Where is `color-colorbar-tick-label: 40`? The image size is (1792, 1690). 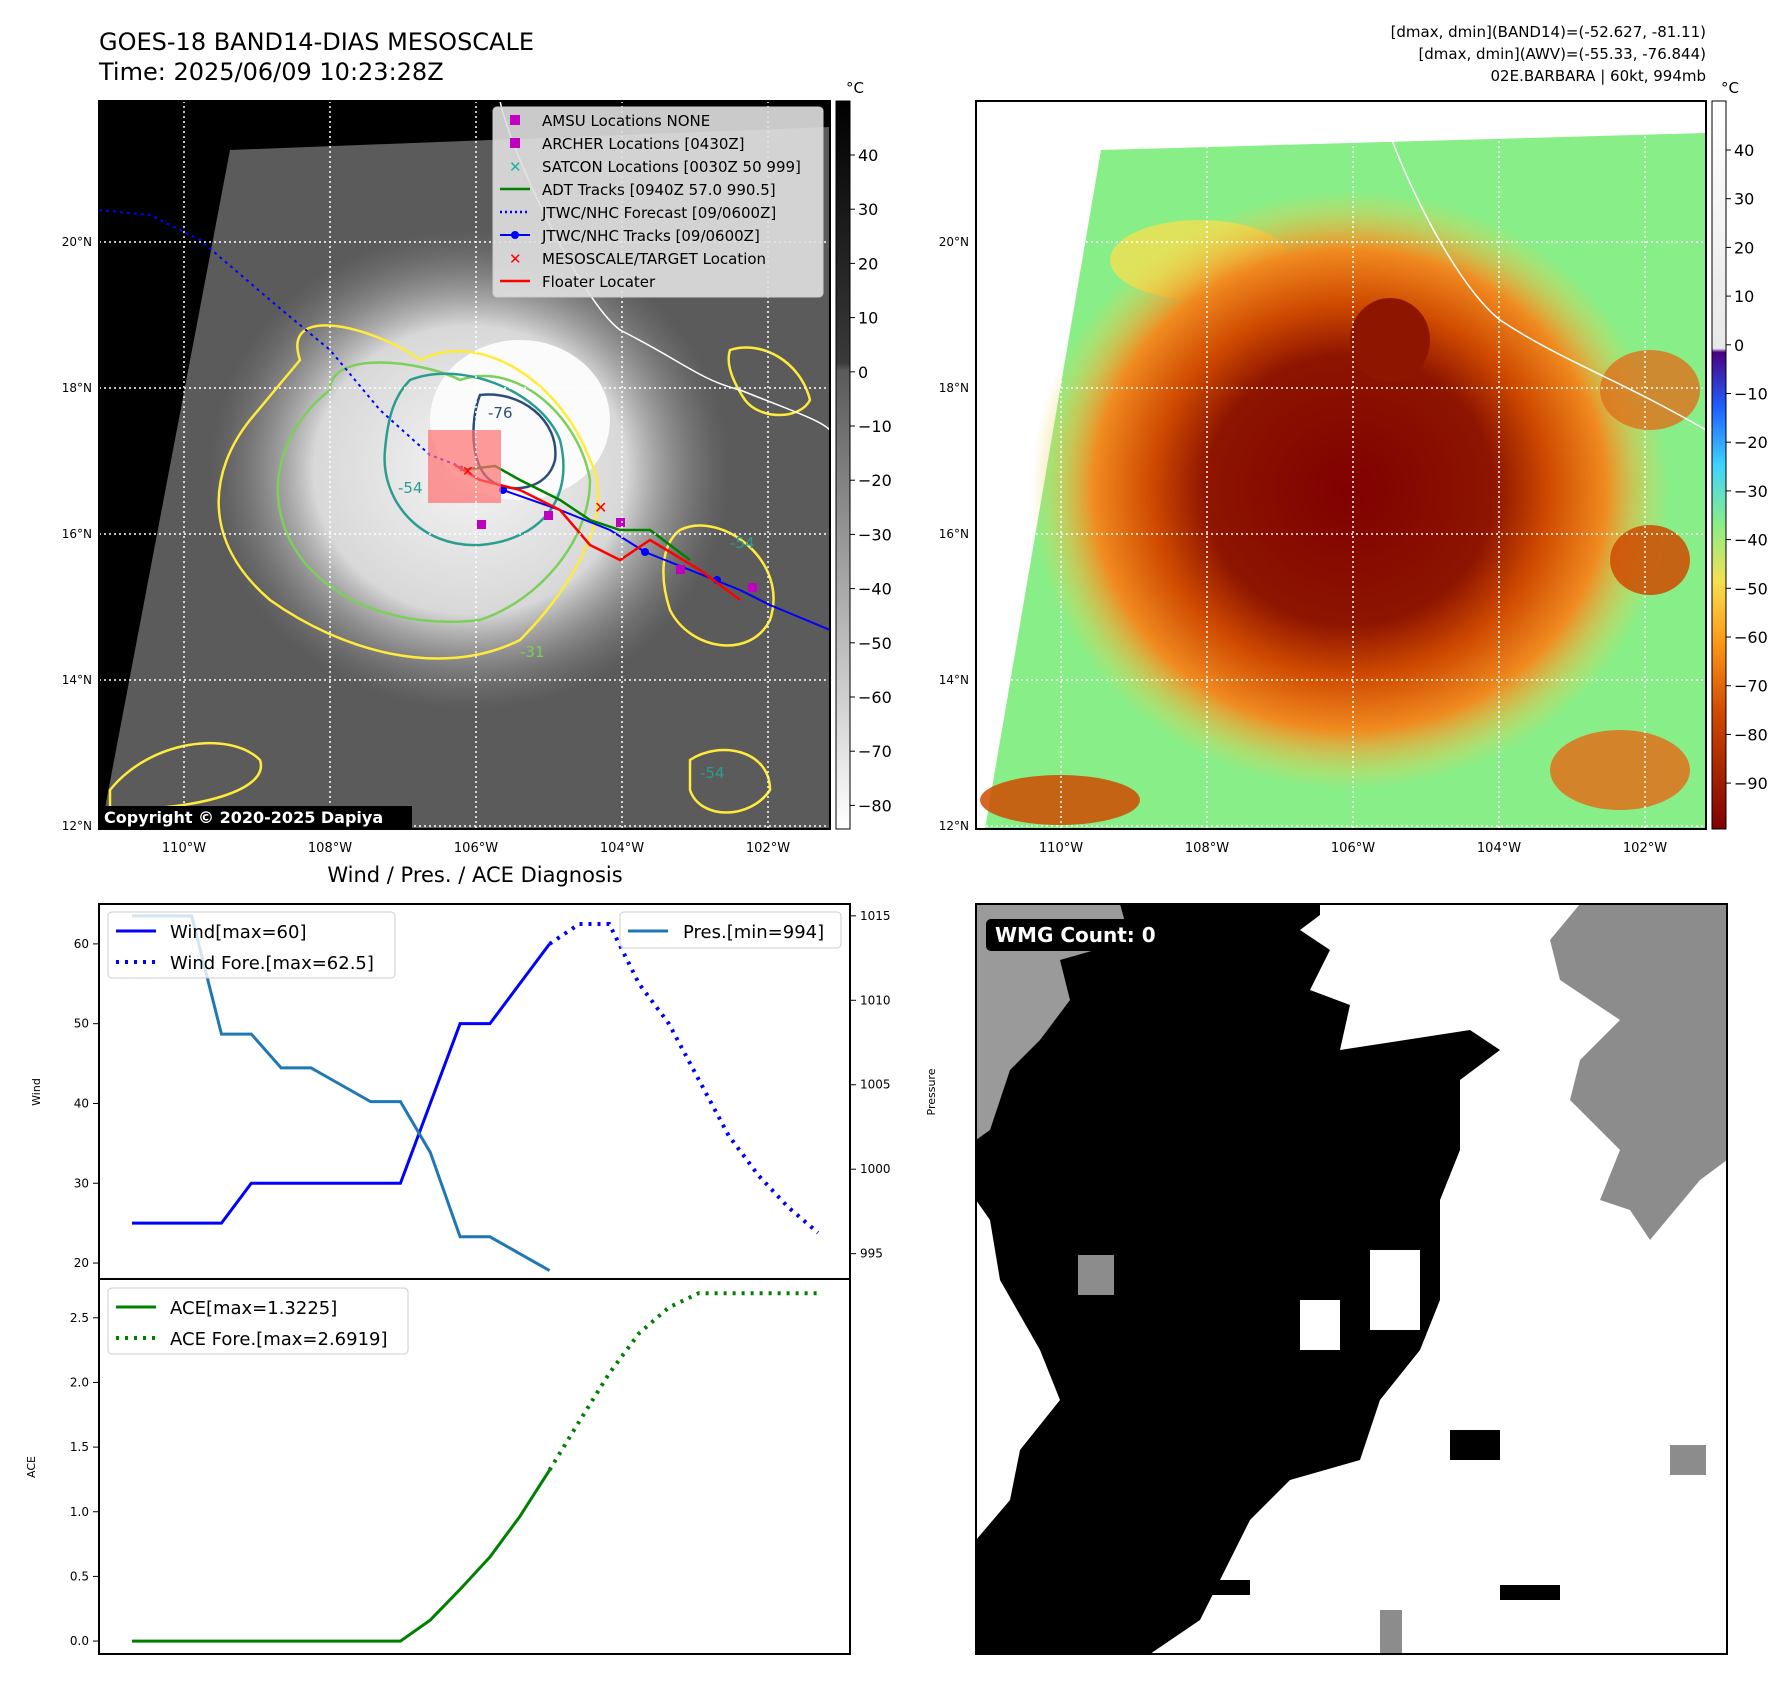
color-colorbar-tick-label: 40 is located at coordinates (1744, 150).